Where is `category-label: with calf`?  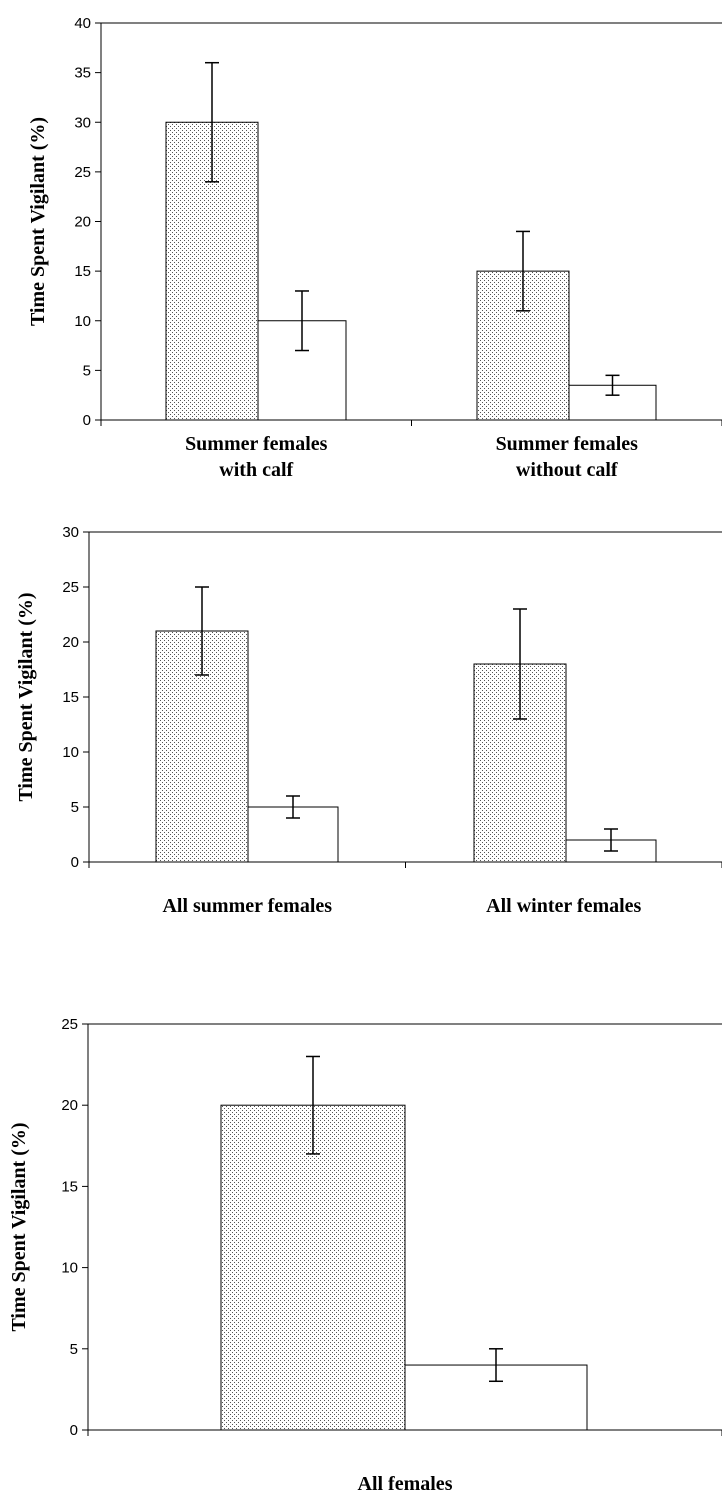
category-label: with calf is located at coordinates (256, 470).